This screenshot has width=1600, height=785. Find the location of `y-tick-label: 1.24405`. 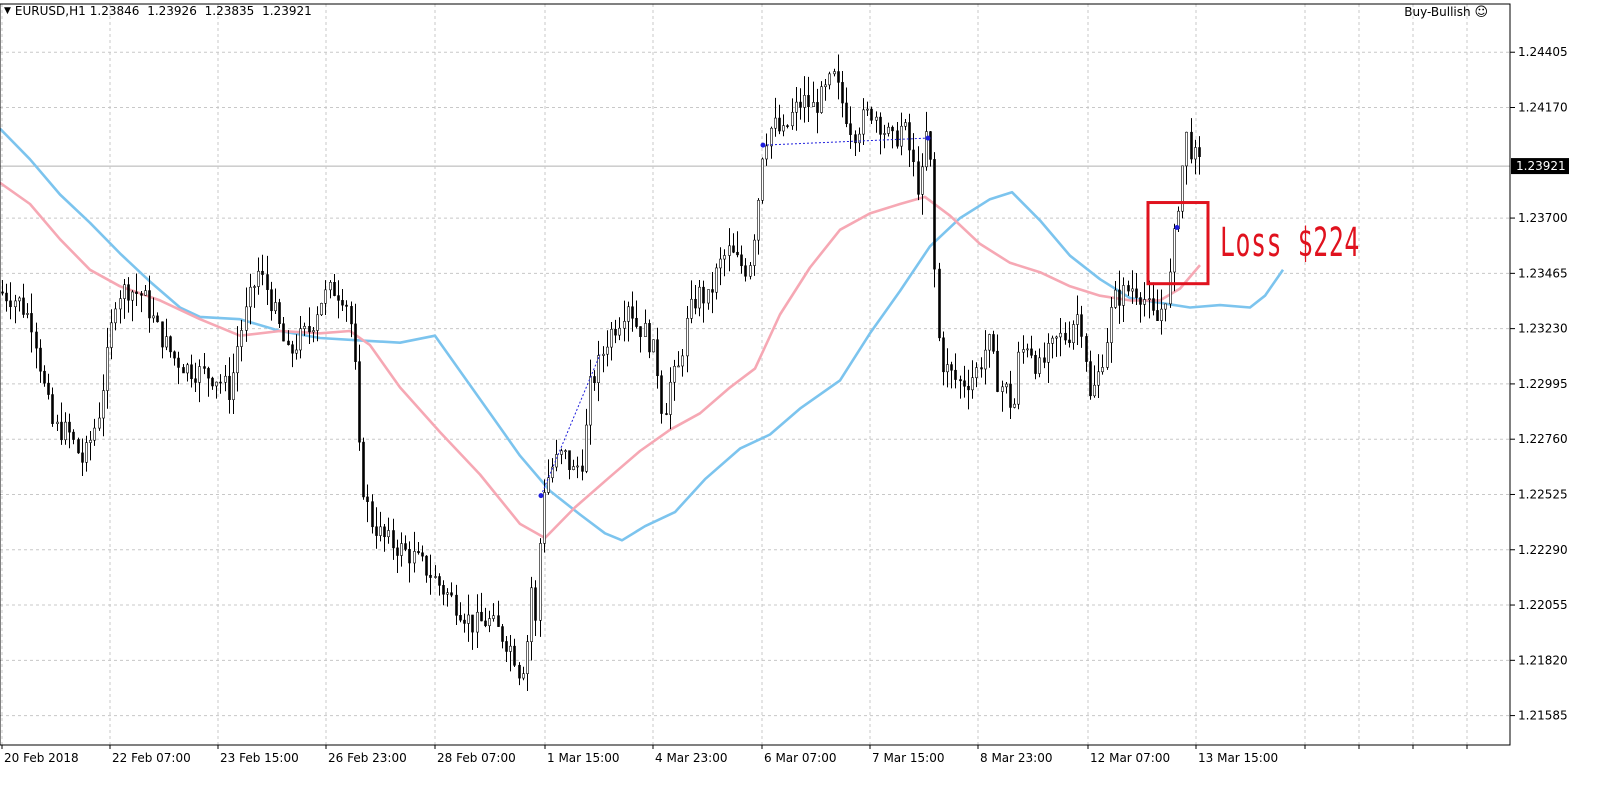

y-tick-label: 1.24405 is located at coordinates (1543, 52).